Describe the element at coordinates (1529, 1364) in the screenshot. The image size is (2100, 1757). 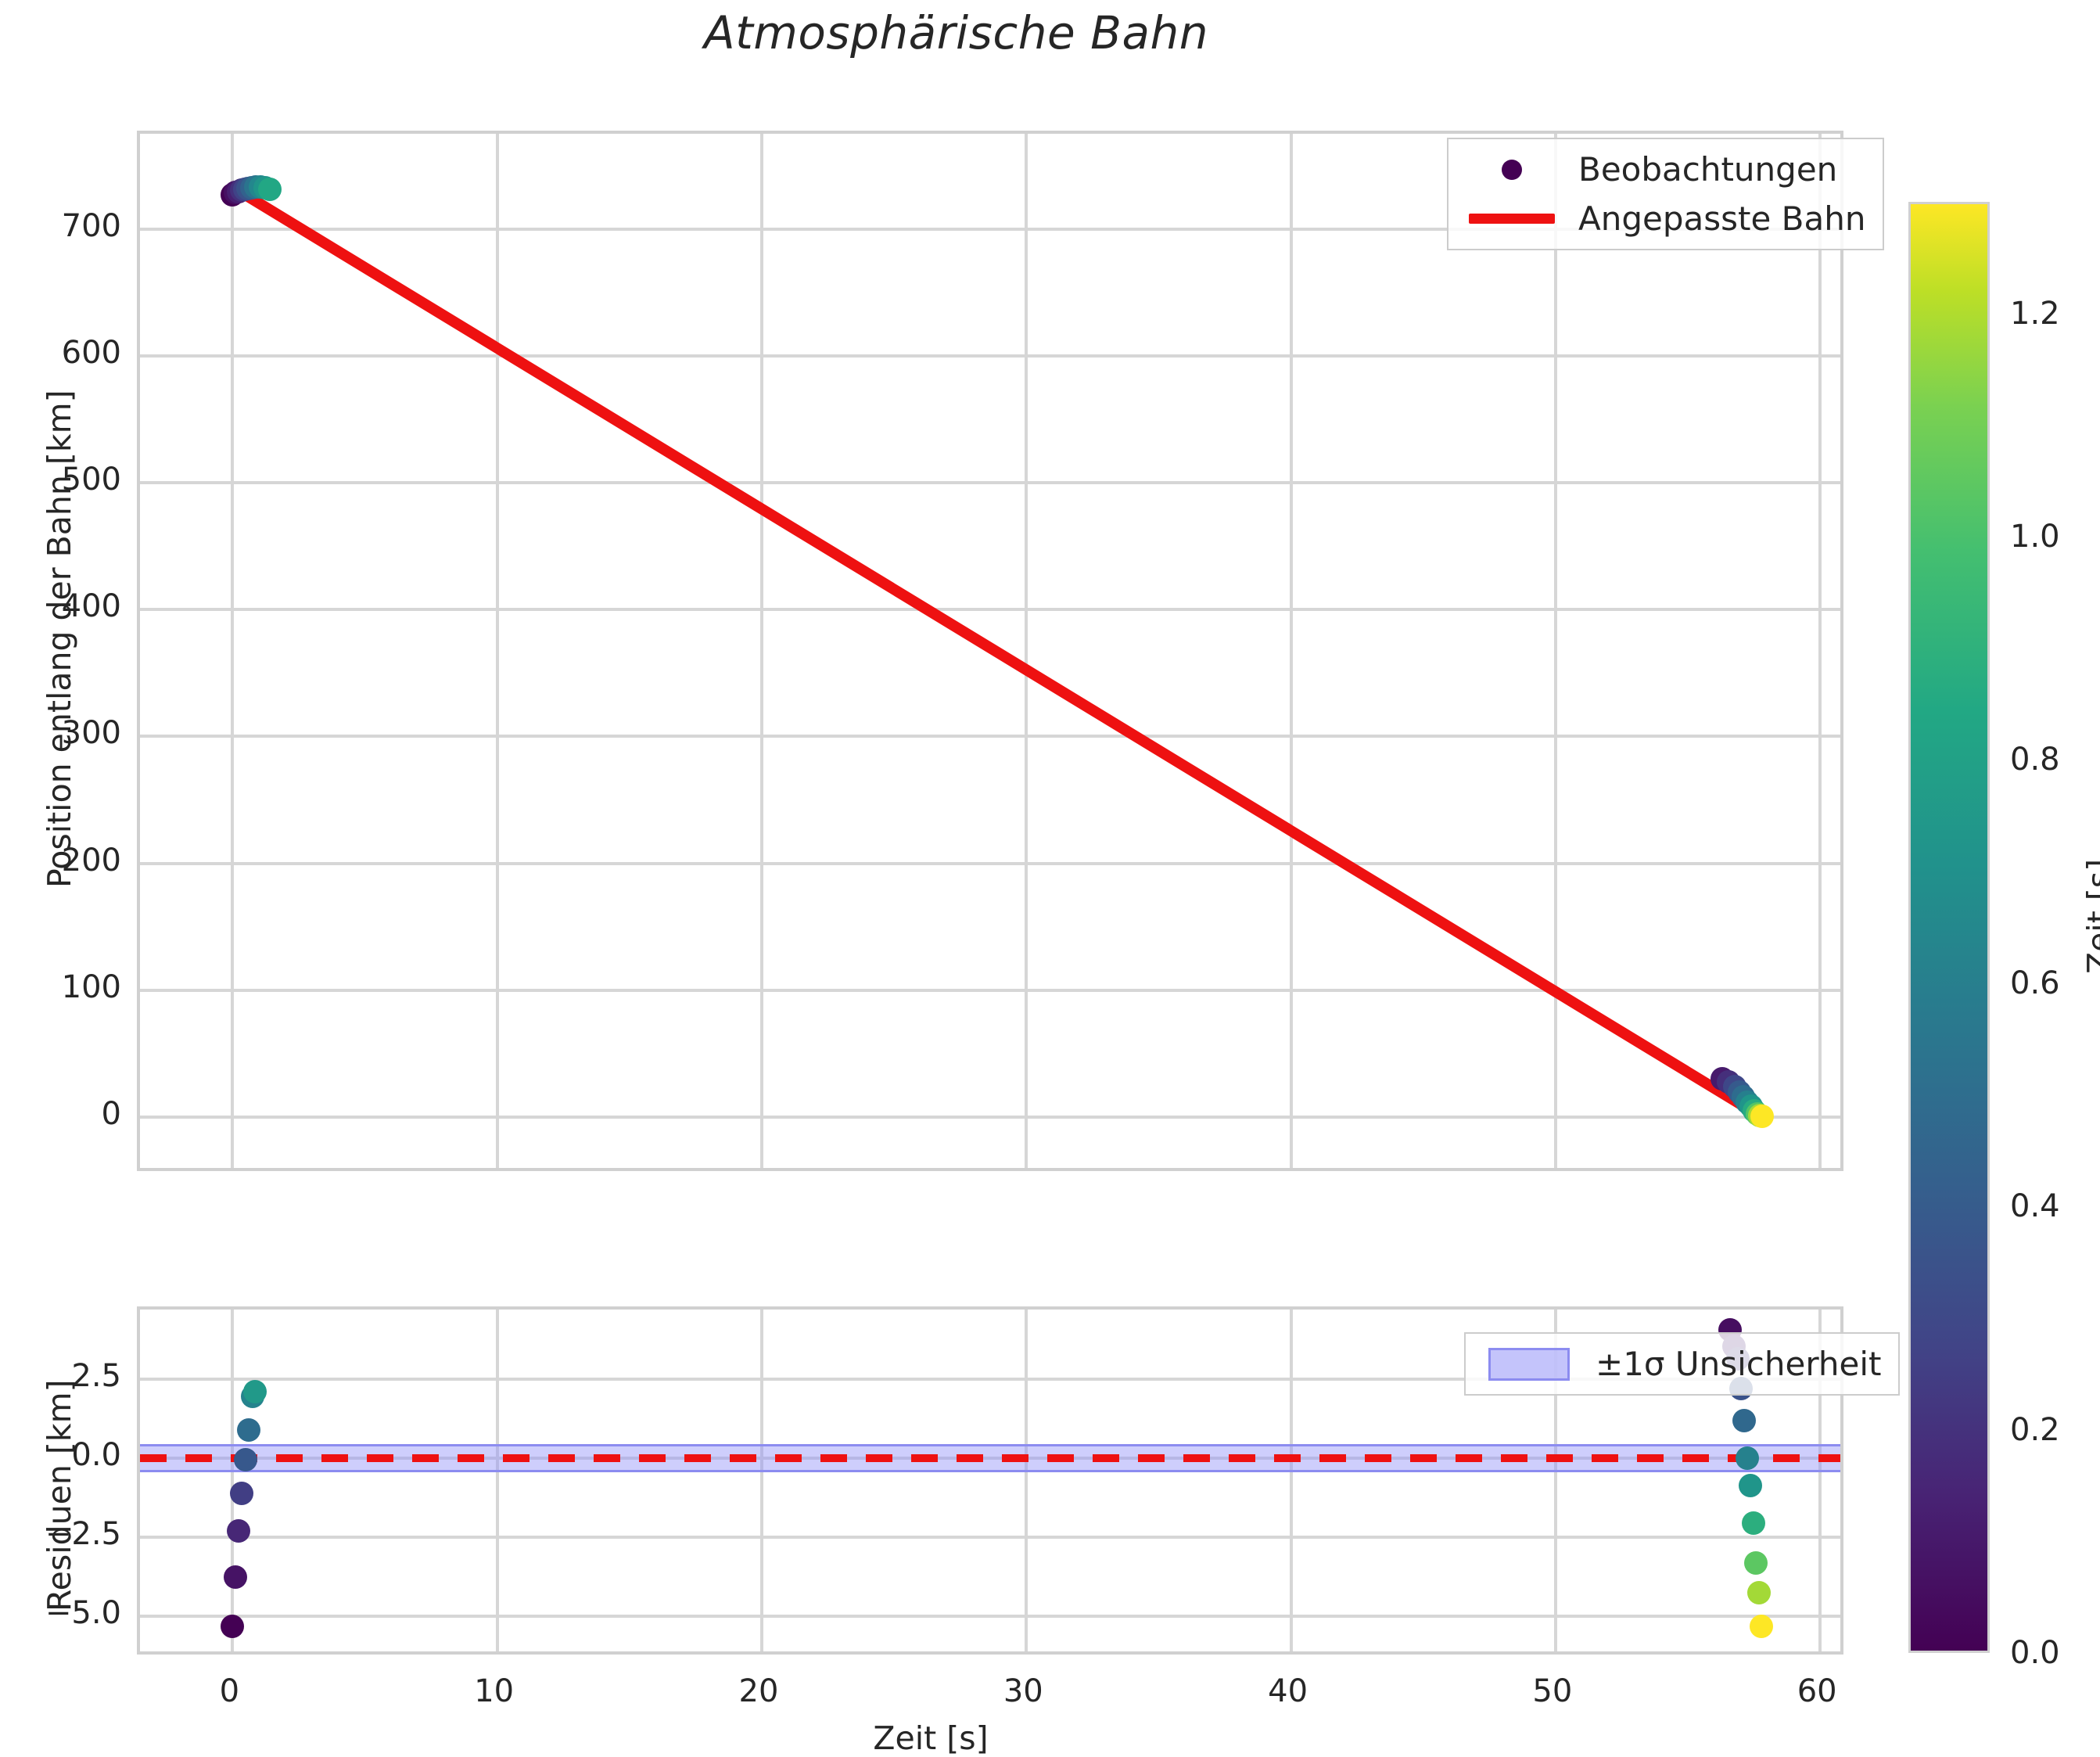
I see `band-patch-icon` at that location.